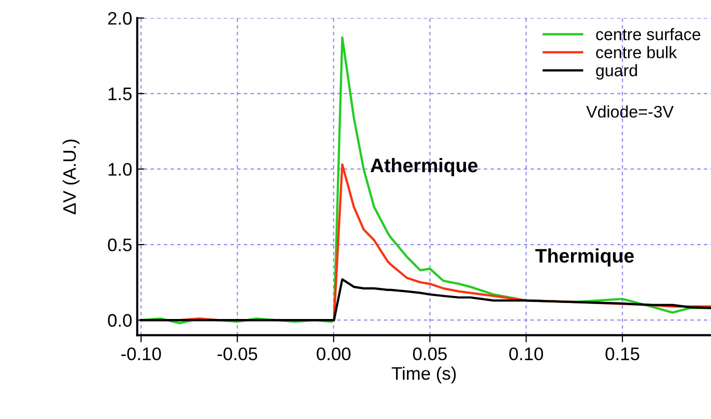 The width and height of the screenshot is (711, 419). I want to click on y-tick-label: 2.0, so click(120, 18).